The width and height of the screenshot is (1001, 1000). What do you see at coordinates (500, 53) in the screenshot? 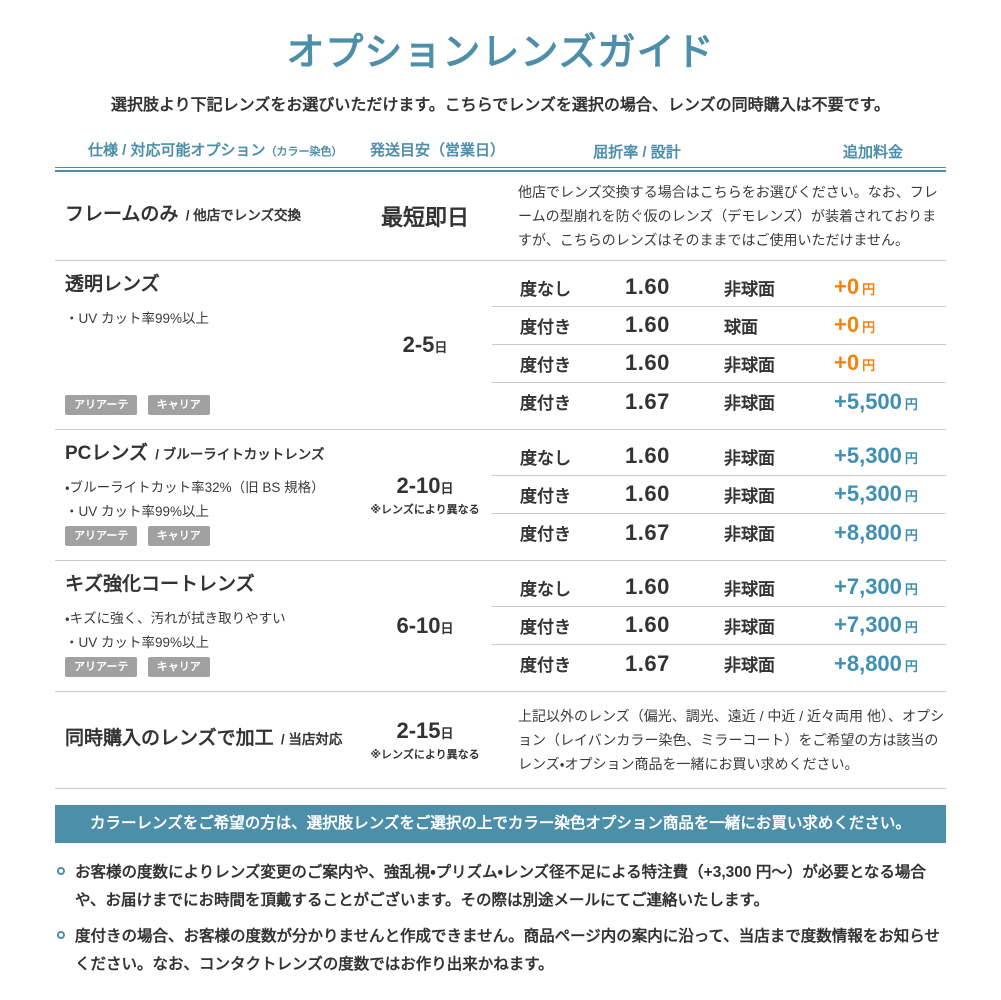
I see `page-title: オプションレンズガイド` at bounding box center [500, 53].